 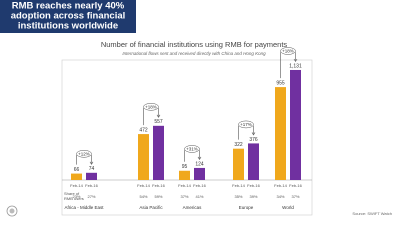 I want to click on growth-label: +31%, so click(x=192, y=148).